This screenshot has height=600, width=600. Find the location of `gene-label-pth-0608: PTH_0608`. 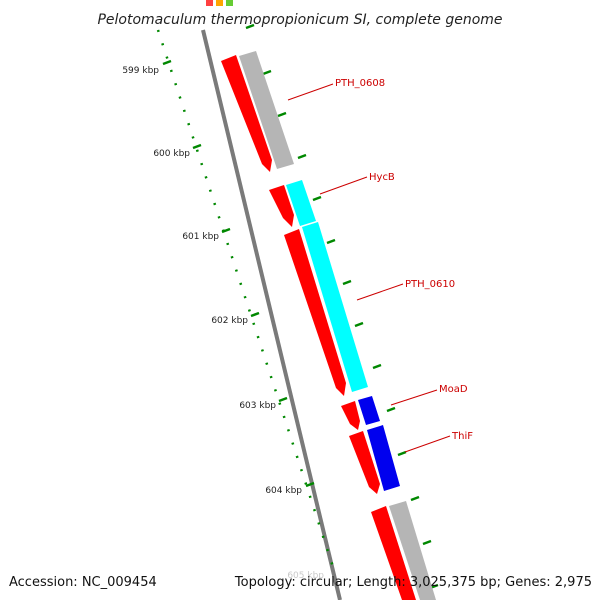

gene-label-pth-0608: PTH_0608 is located at coordinates (360, 83).